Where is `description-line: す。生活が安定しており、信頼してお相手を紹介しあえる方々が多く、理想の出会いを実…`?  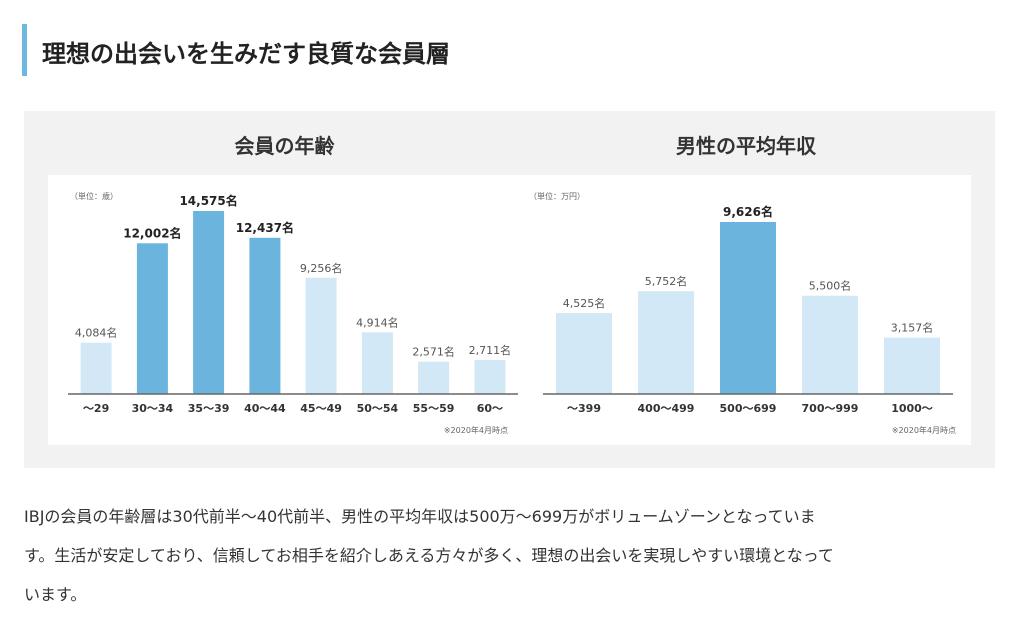
description-line: す。生活が安定しており、信頼してお相手を紹介しあえる方々が多く、理想の出会いを実… is located at coordinates (429, 555).